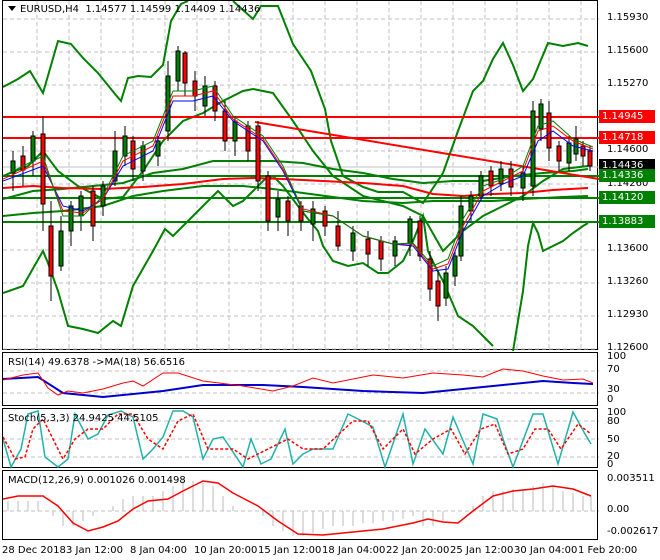  Describe the element at coordinates (628, 83) in the screenshot. I see `price-tick: 1.15270` at that location.